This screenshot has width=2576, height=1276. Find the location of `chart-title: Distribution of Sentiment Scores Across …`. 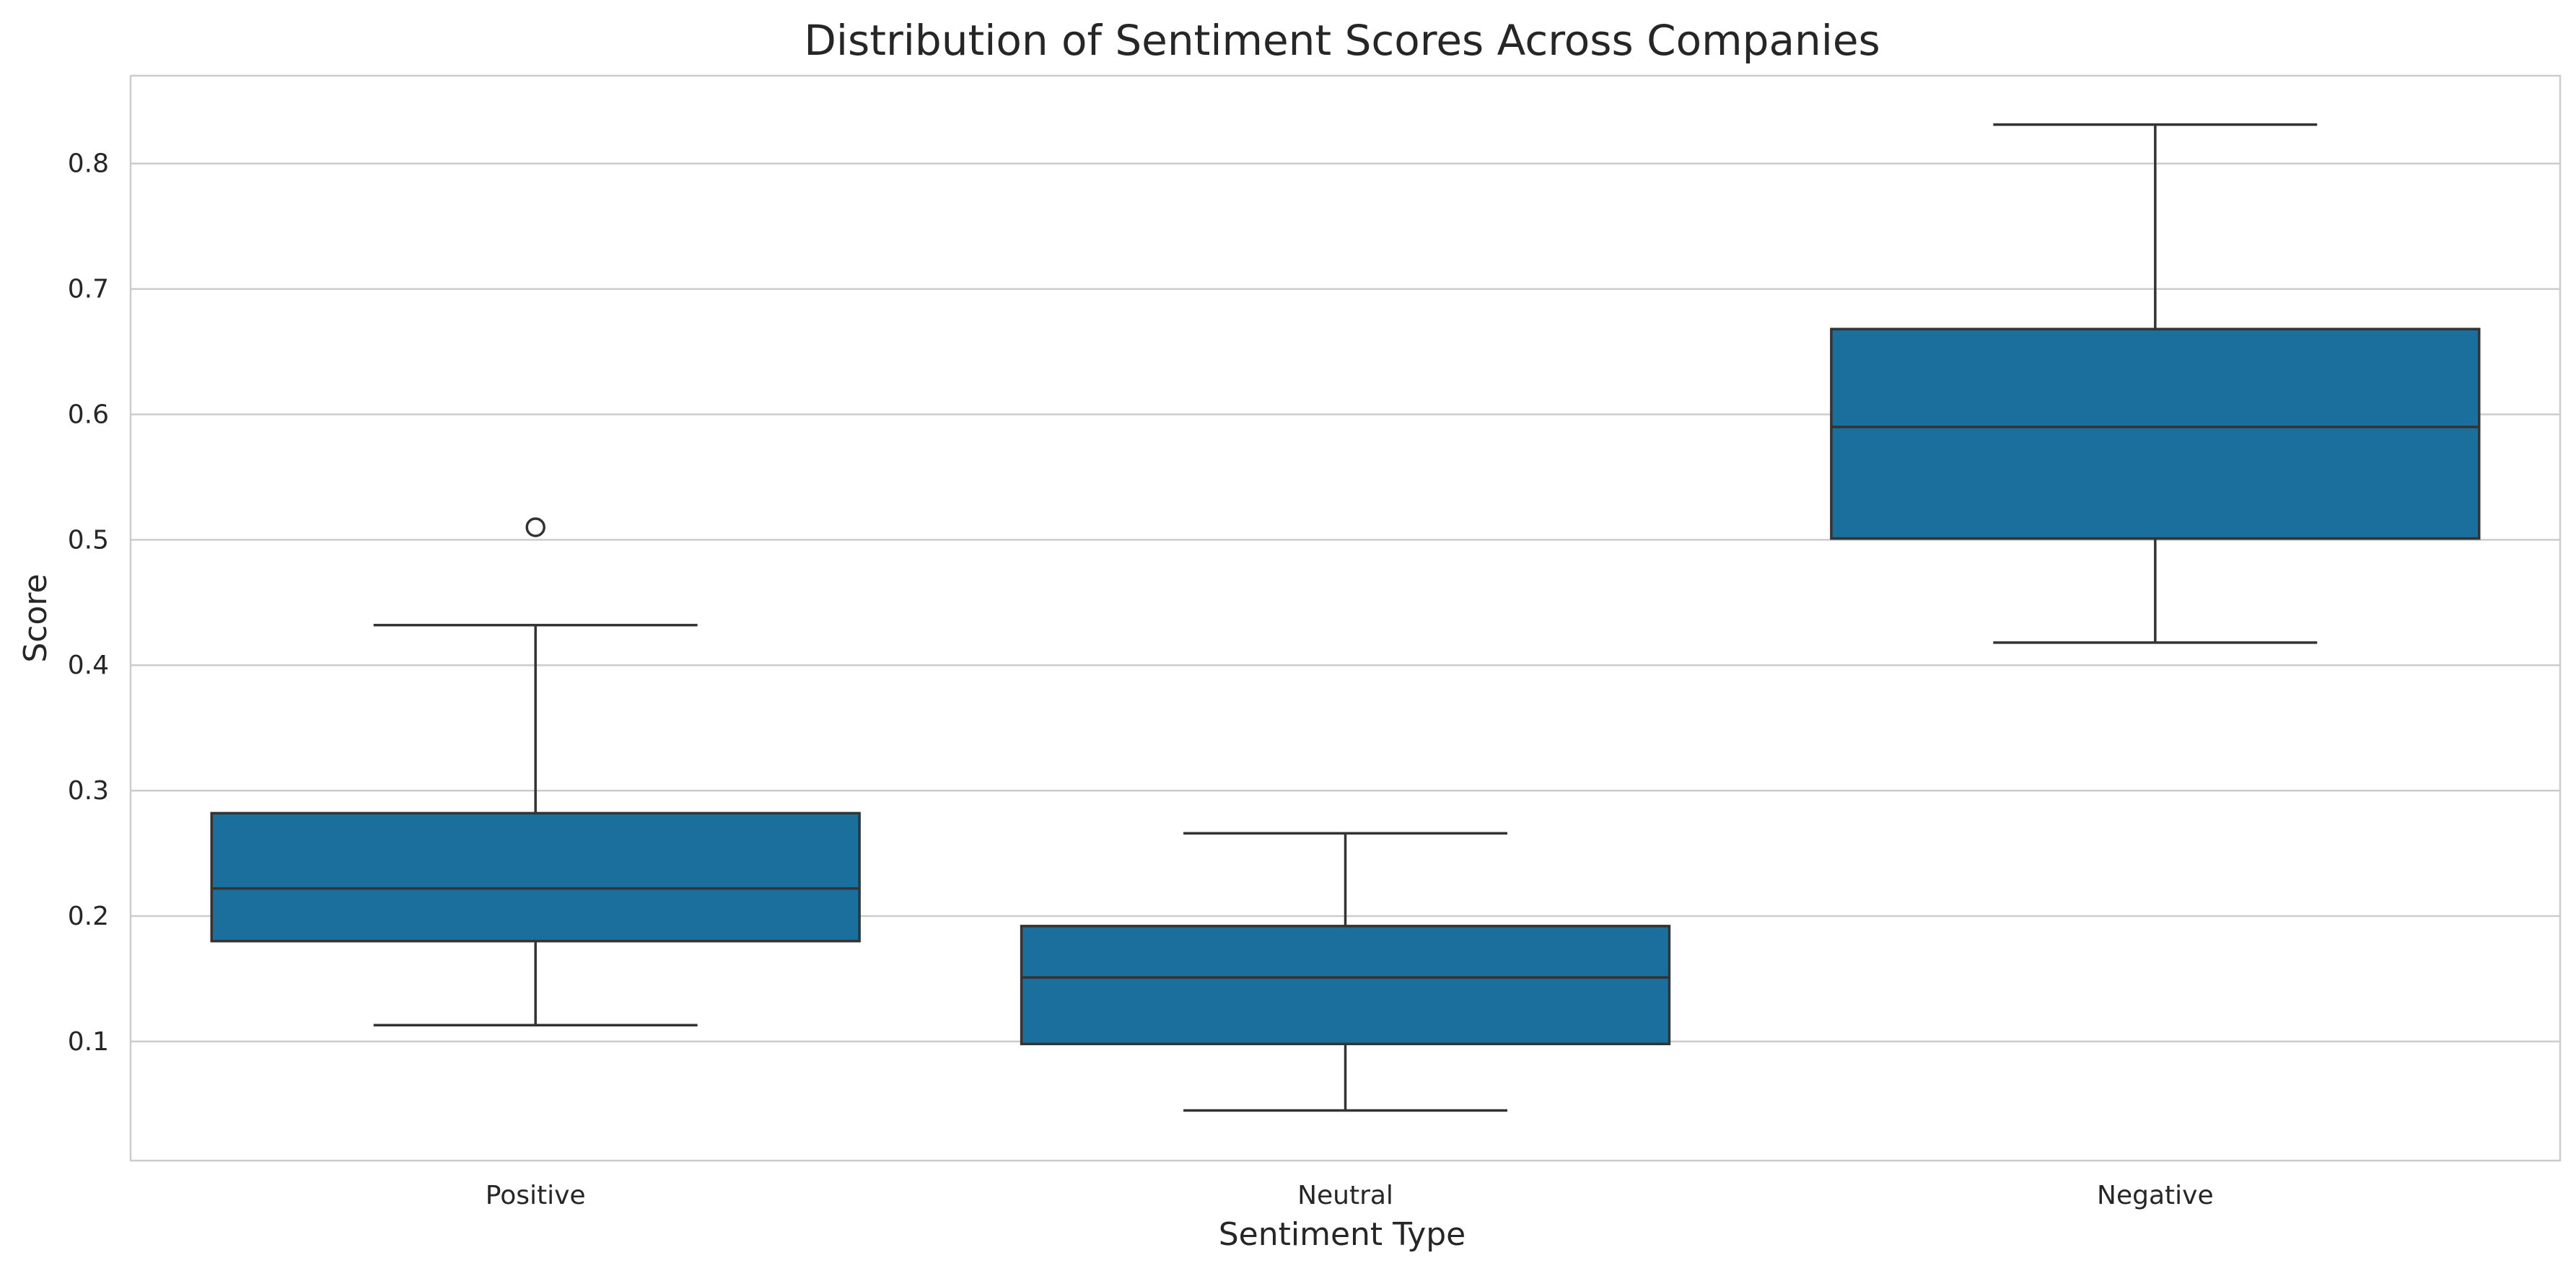

chart-title: Distribution of Sentiment Scores Across … is located at coordinates (1342, 40).